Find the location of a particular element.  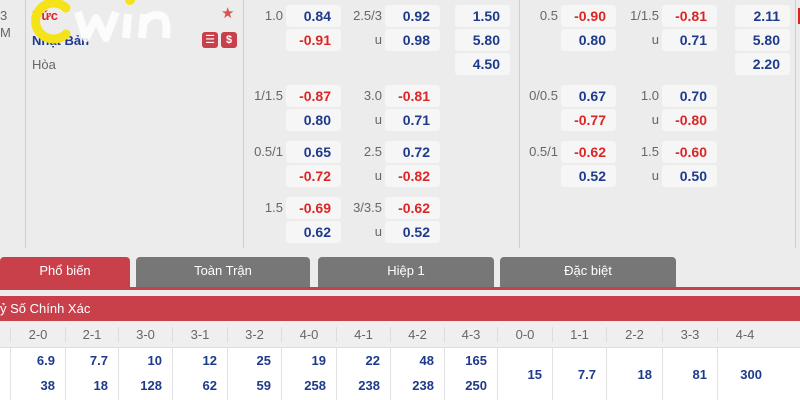

1x2-odds-cell: 2.20 is located at coordinates (762, 64).